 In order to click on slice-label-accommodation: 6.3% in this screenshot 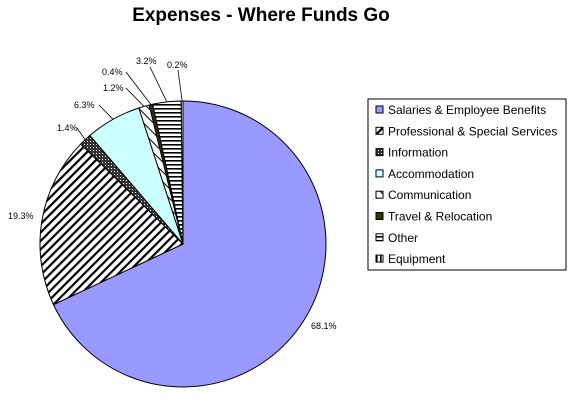, I will do `click(84, 105)`.